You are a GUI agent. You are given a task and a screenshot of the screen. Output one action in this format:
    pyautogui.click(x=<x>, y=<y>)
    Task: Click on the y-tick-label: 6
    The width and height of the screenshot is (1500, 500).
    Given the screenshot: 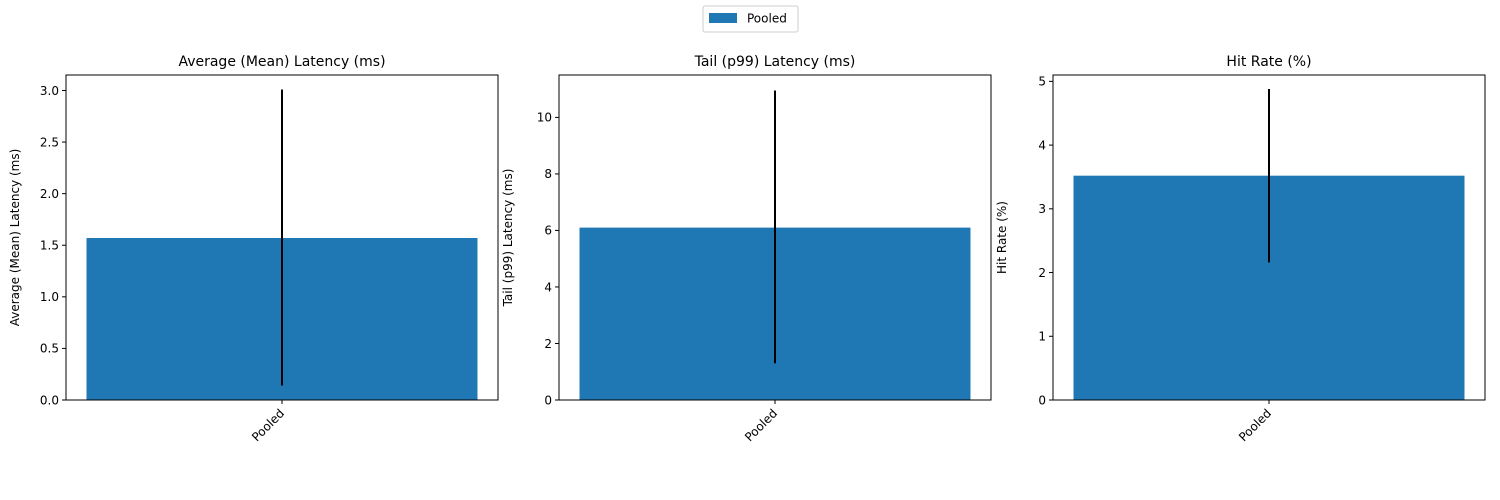 What is the action you would take?
    pyautogui.click(x=548, y=231)
    